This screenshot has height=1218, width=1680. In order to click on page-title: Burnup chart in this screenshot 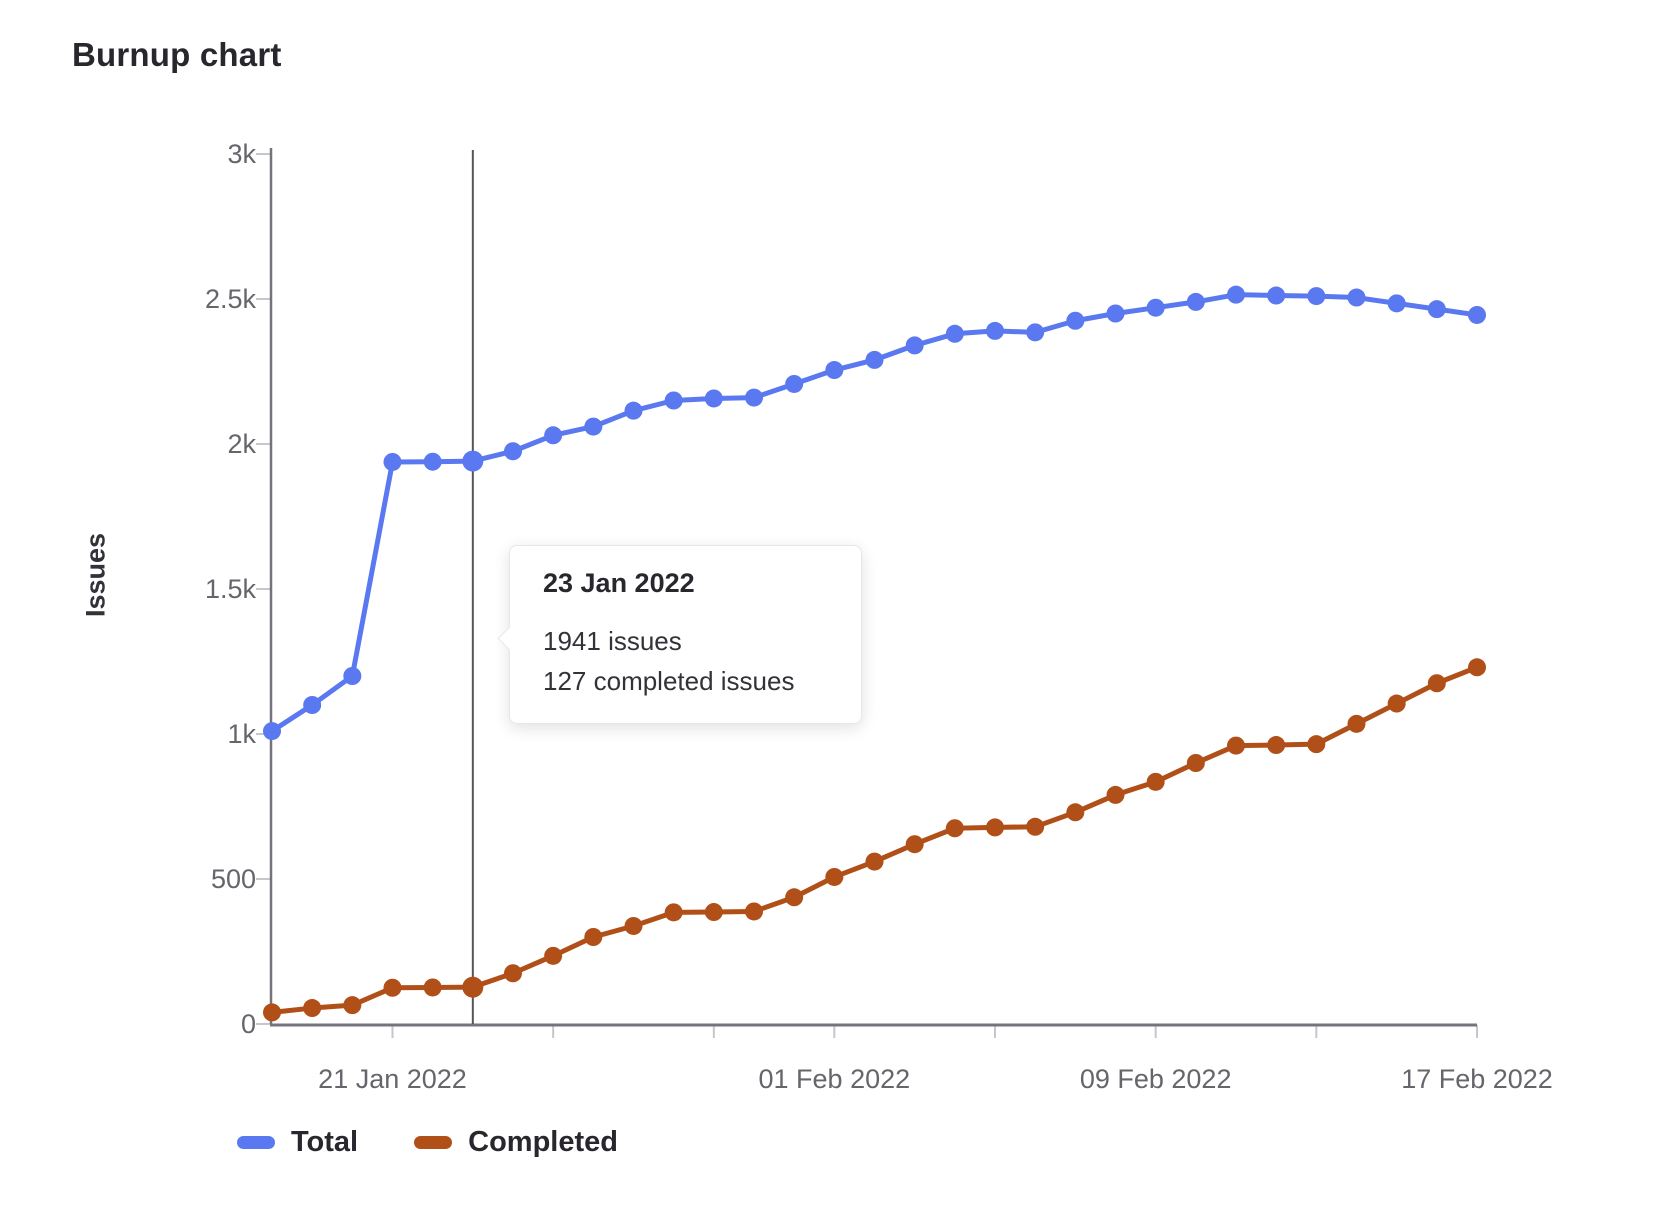, I will do `click(177, 54)`.